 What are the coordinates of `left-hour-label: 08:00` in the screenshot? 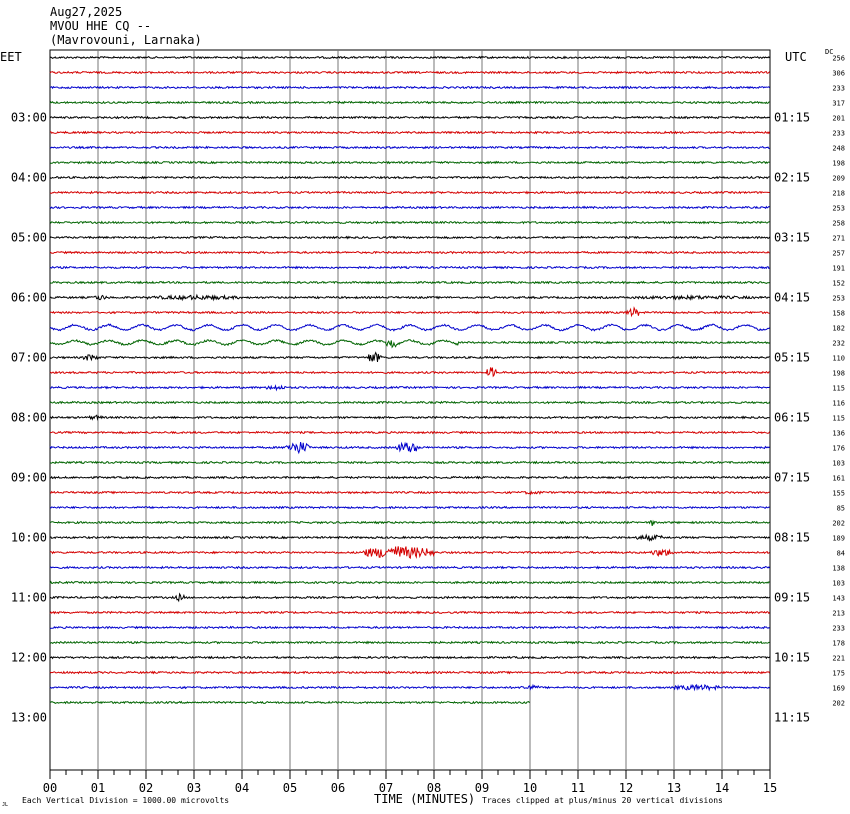 It's located at (29, 418).